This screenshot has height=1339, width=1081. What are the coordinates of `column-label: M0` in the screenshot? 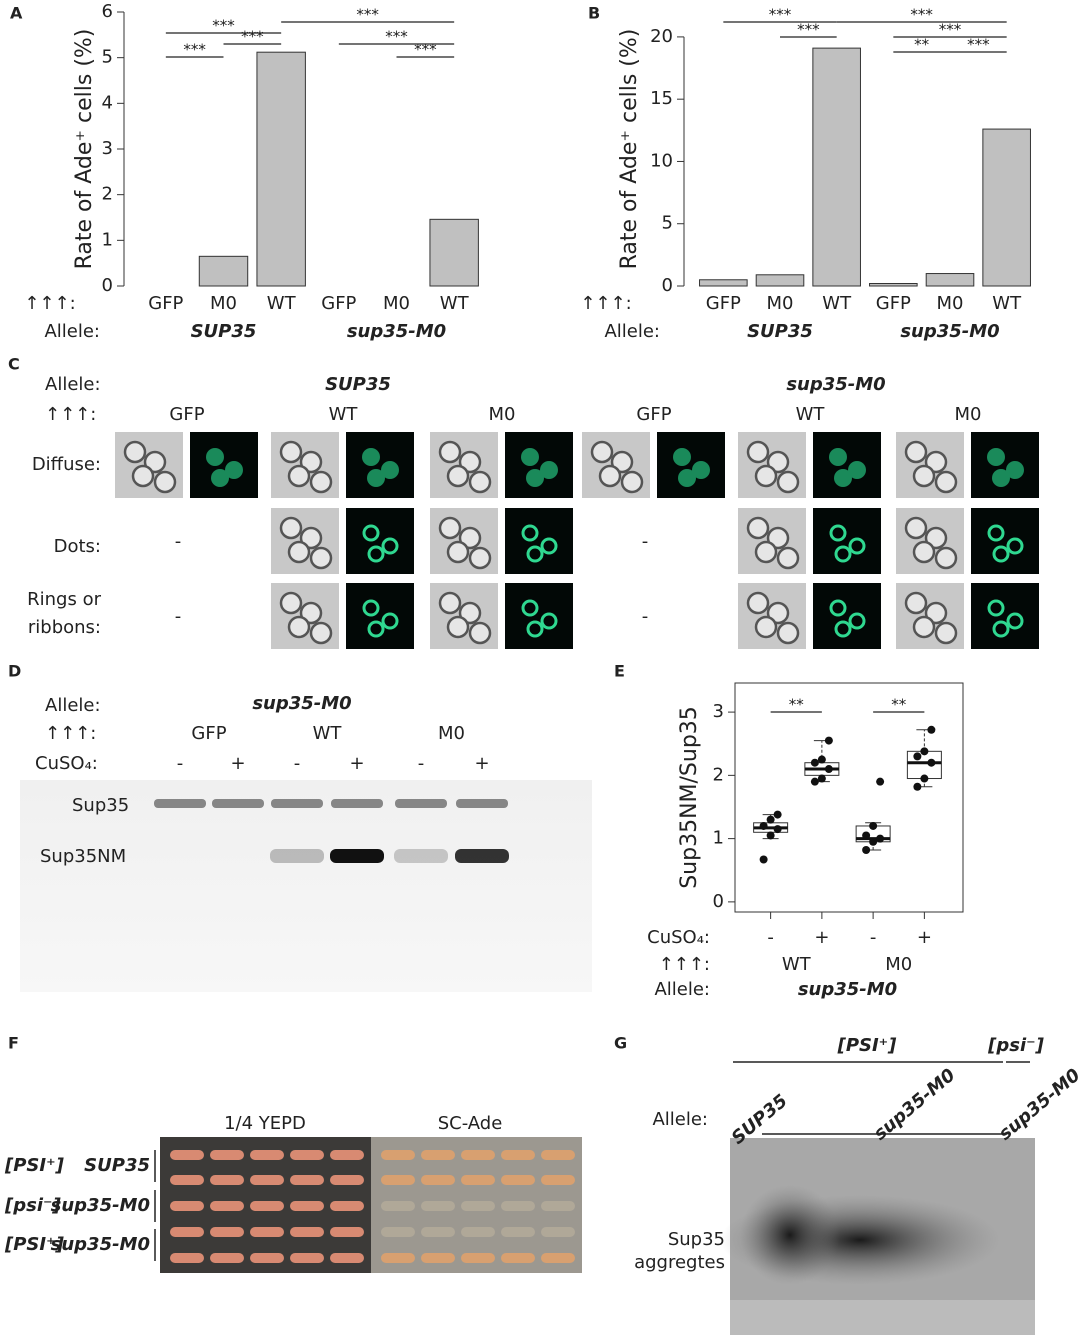 It's located at (968, 414).